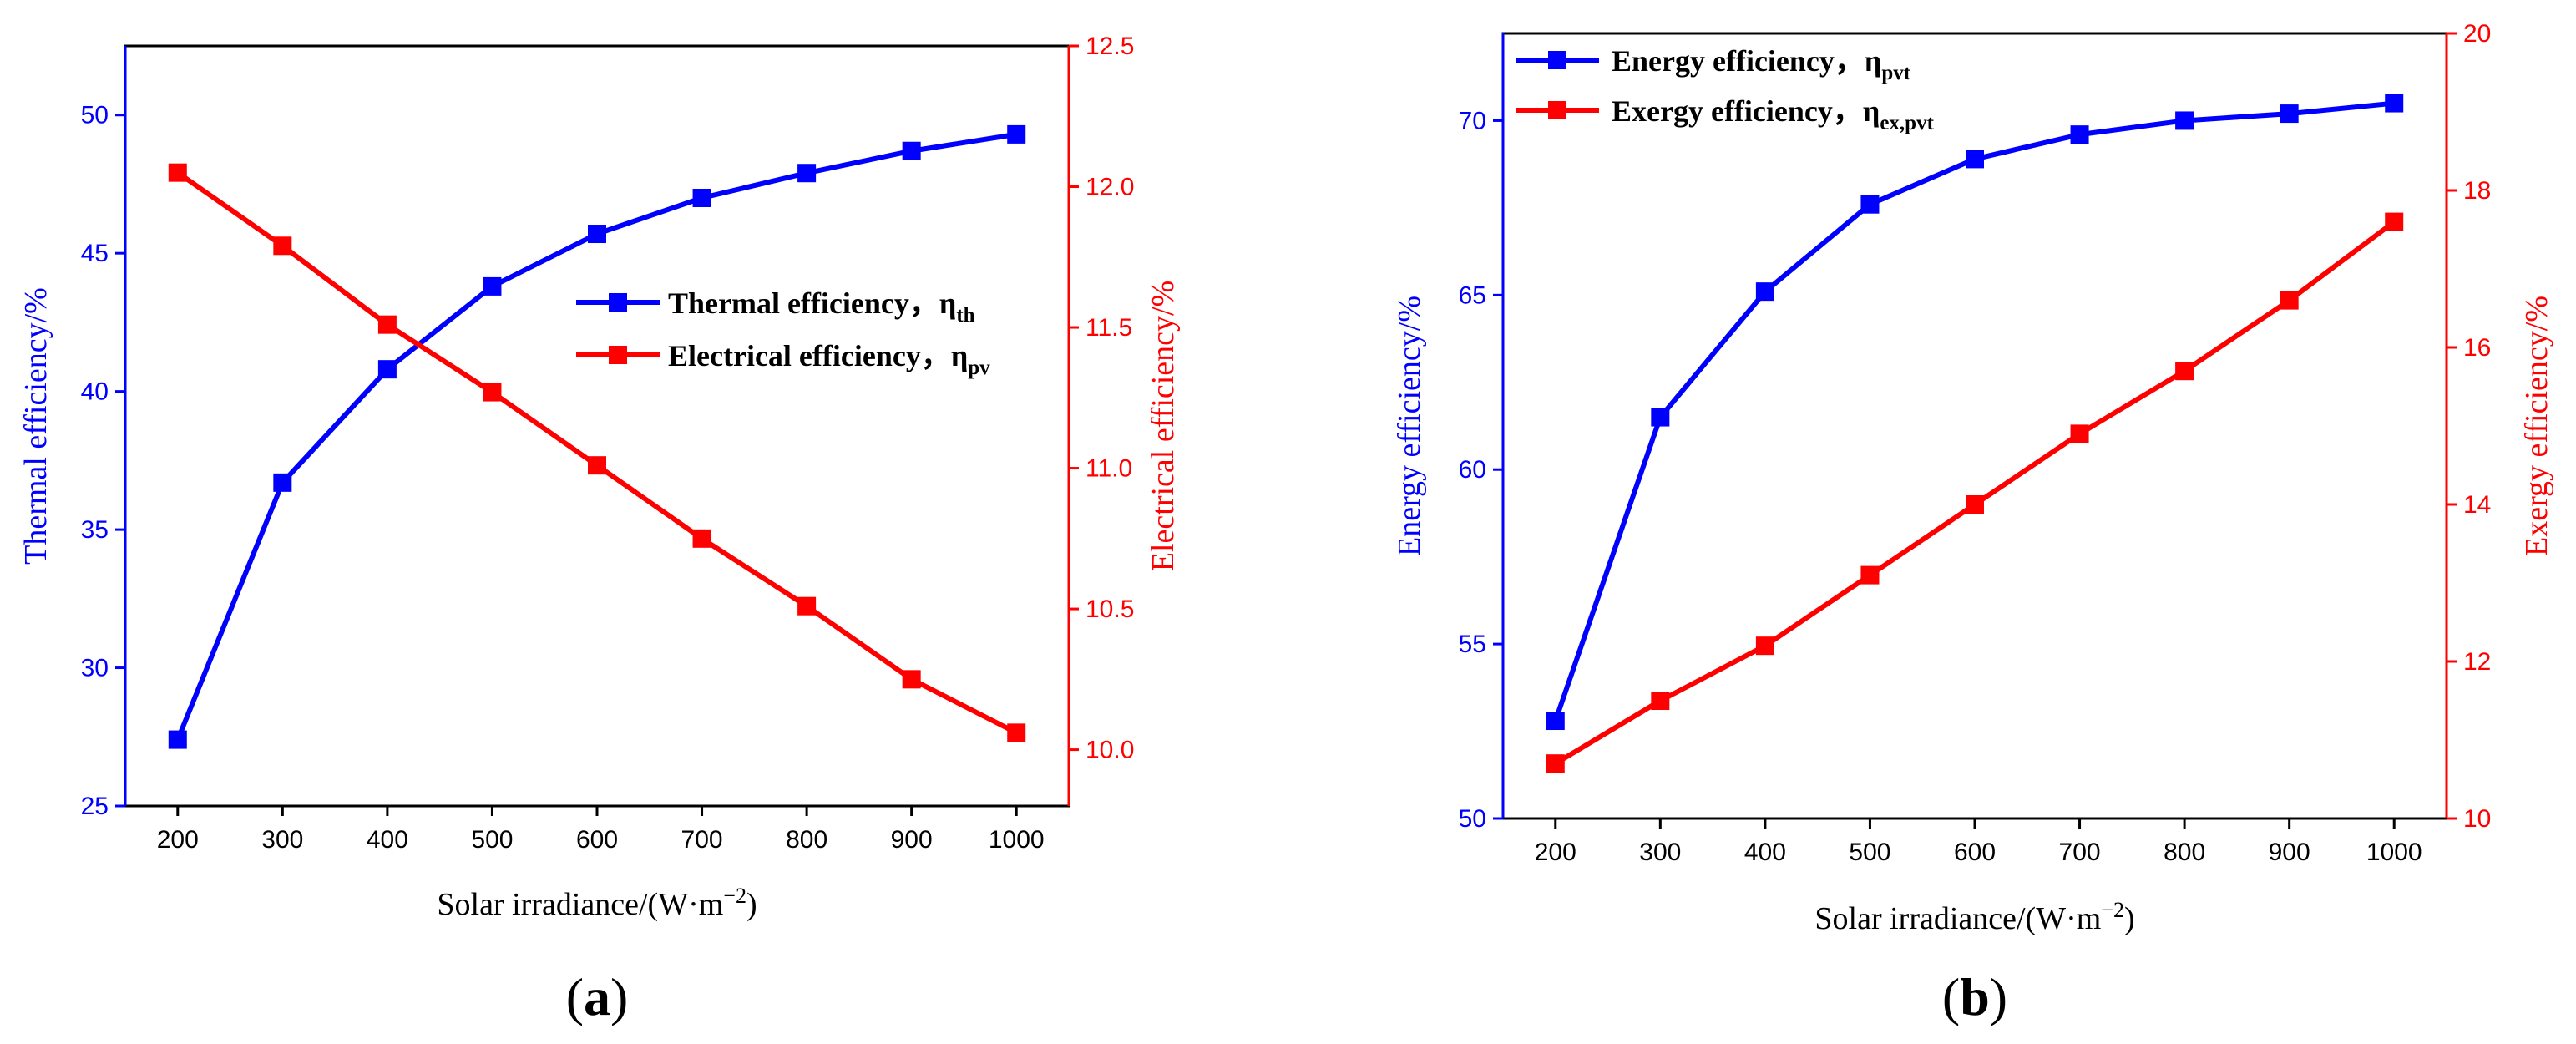 This screenshot has width=2576, height=1044. I want to click on legend-marker-energy, so click(1557, 60).